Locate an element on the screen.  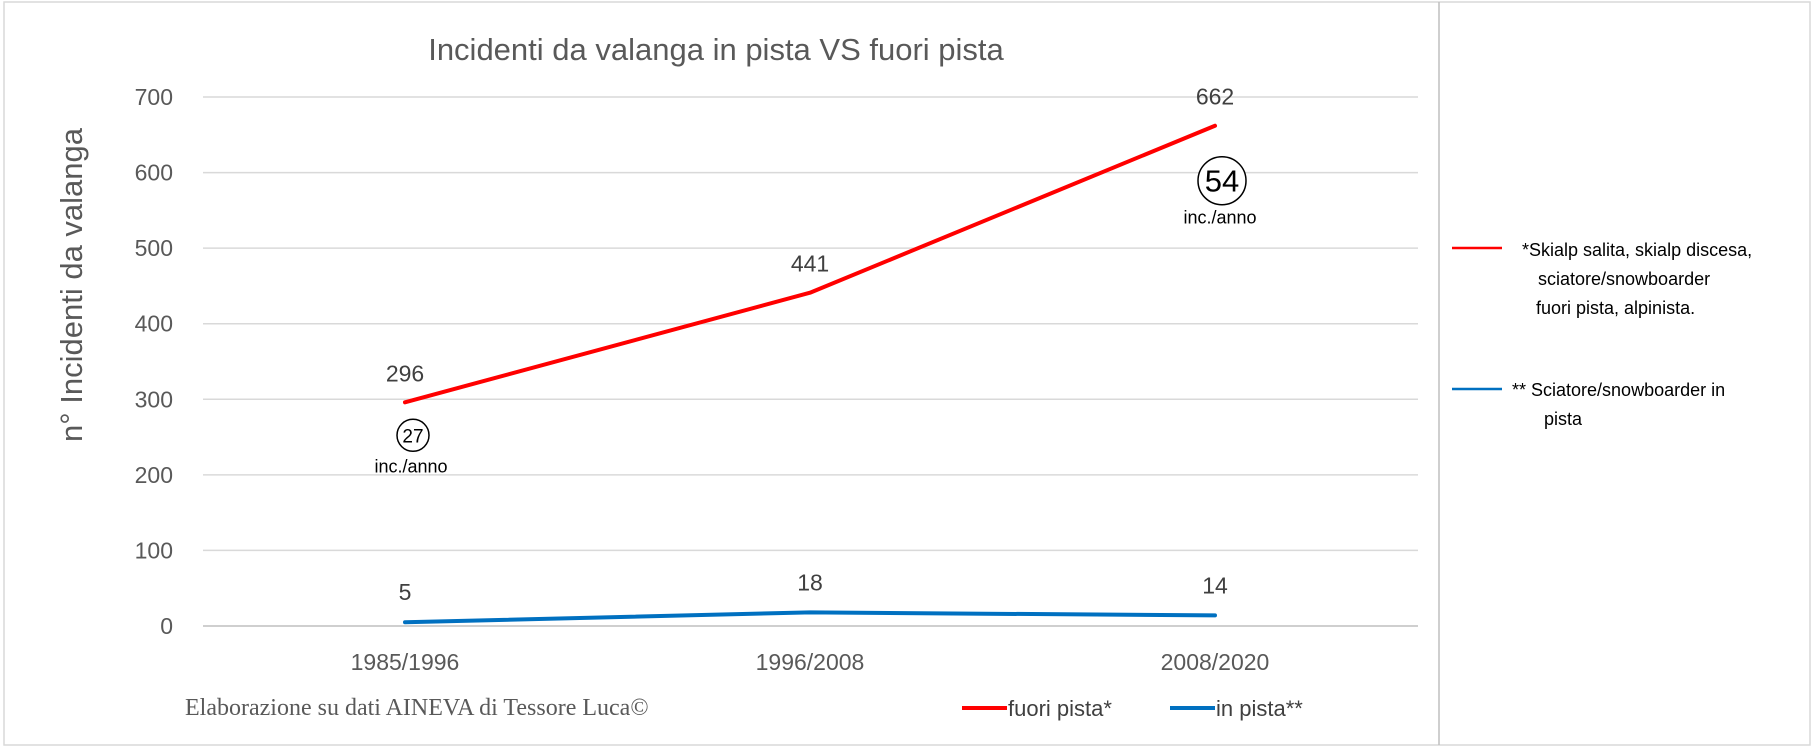
legend-label-fuori: fuori pista* is located at coordinates (1060, 708).